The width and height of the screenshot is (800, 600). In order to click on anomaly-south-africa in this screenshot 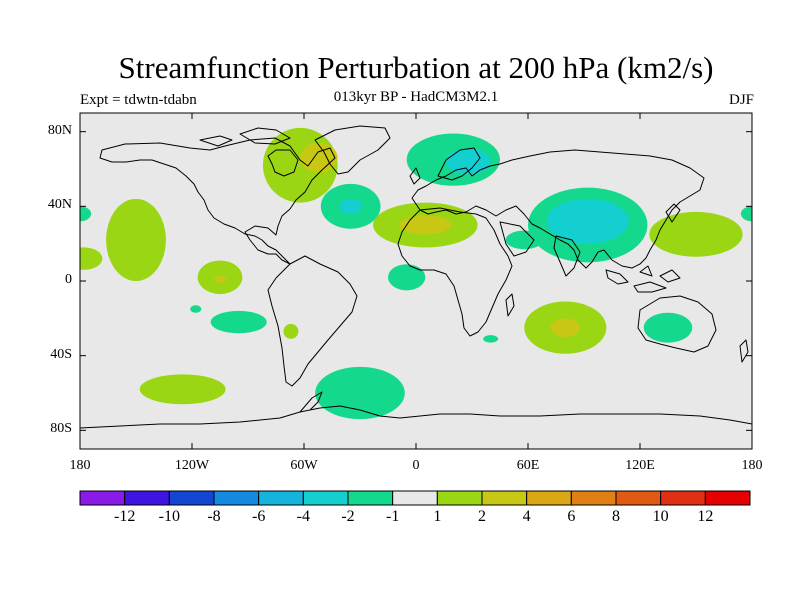, I will do `click(491, 339)`.